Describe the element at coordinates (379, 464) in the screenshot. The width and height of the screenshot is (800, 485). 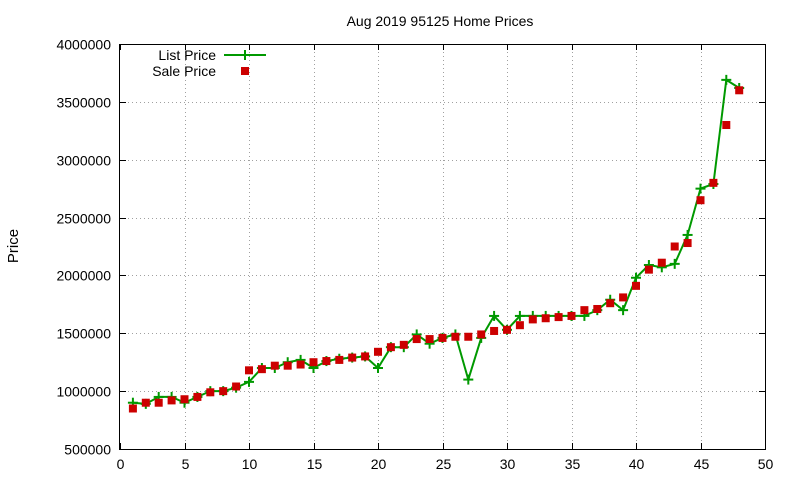
I see `x-tick-label: 20` at that location.